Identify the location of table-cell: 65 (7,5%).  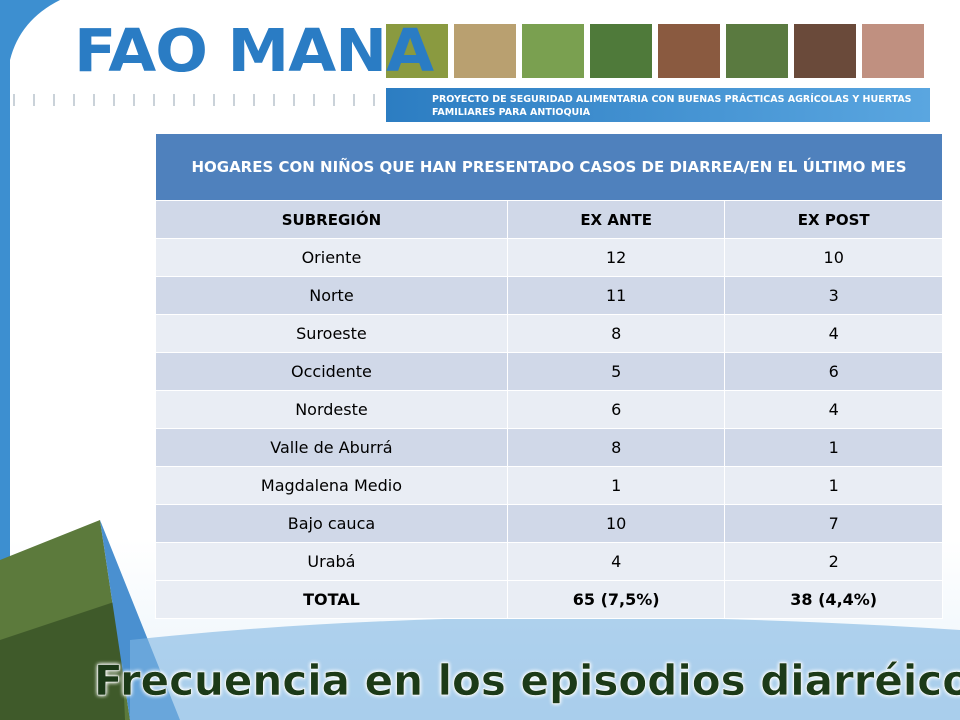
(616, 599).